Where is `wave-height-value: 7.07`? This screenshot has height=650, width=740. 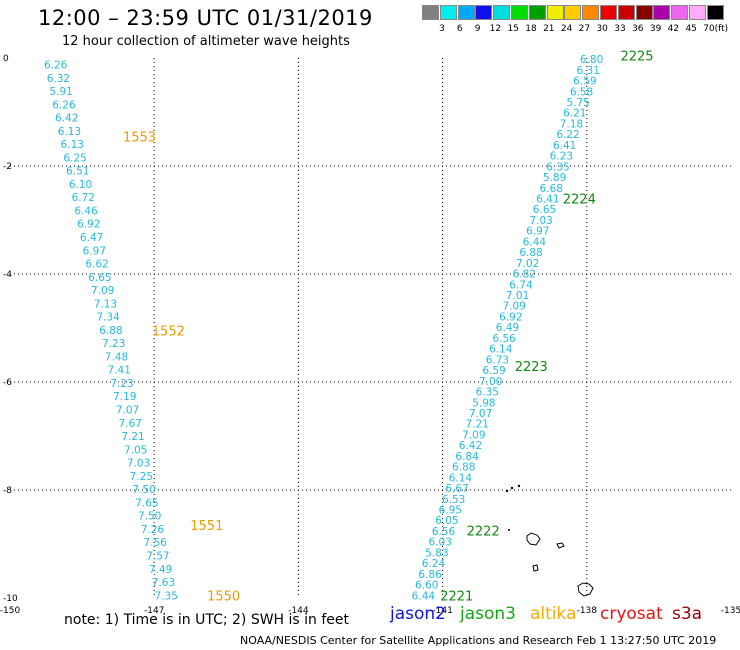
wave-height-value: 7.07 is located at coordinates (127, 411).